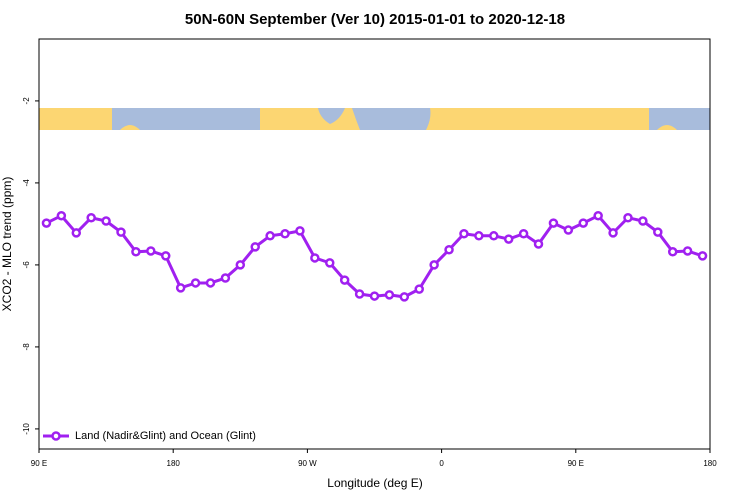 The image size is (750, 500). I want to click on legend-marker, so click(56, 436).